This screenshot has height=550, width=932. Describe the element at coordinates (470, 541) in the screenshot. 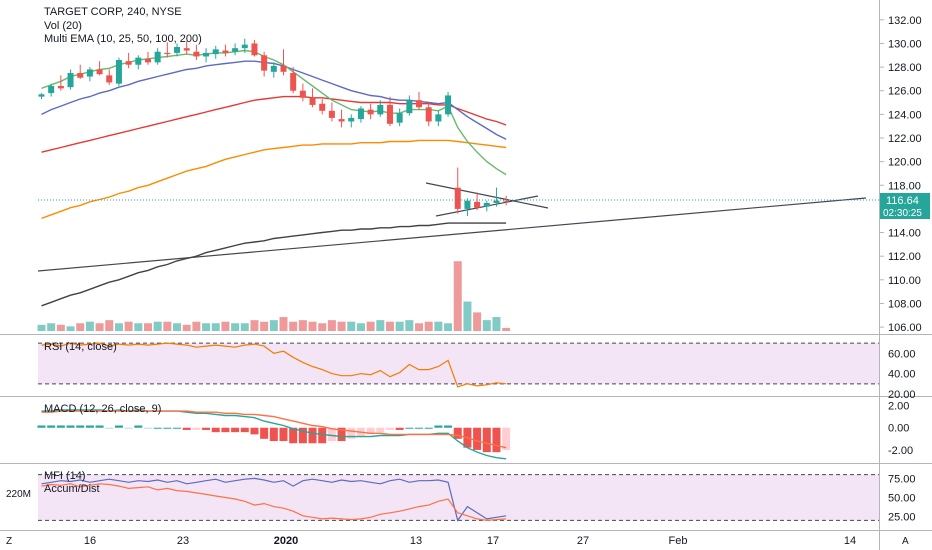

I see `time-axis: 16 23 2020 13 17 27 Feb 14` at that location.